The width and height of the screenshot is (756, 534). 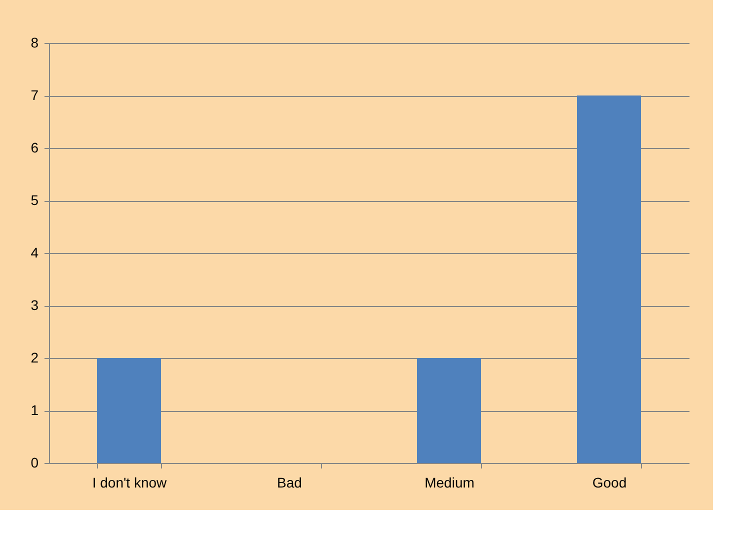 I want to click on x-tick-label: I don't know, so click(x=130, y=482).